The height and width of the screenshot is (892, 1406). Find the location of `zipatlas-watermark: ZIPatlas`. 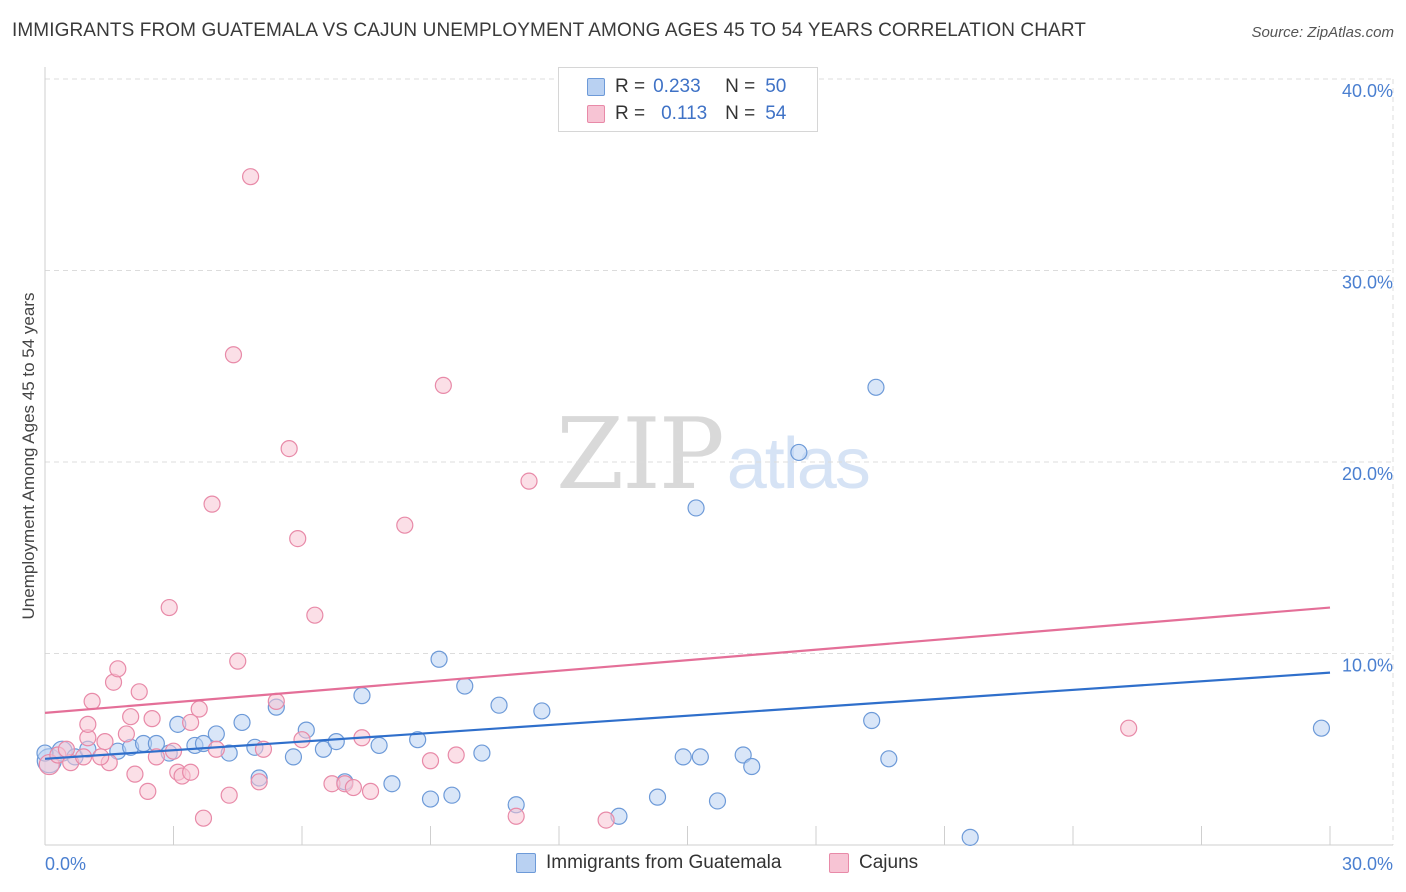

zipatlas-watermark: ZIPatlas is located at coordinates (713, 455).